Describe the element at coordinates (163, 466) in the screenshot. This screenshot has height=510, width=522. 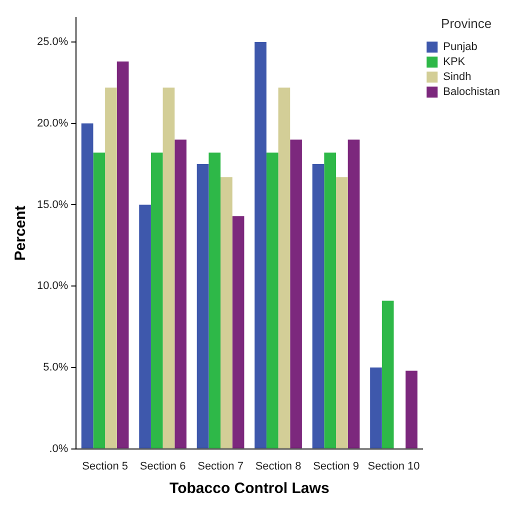
I see `x-tick-label: Section 6` at that location.